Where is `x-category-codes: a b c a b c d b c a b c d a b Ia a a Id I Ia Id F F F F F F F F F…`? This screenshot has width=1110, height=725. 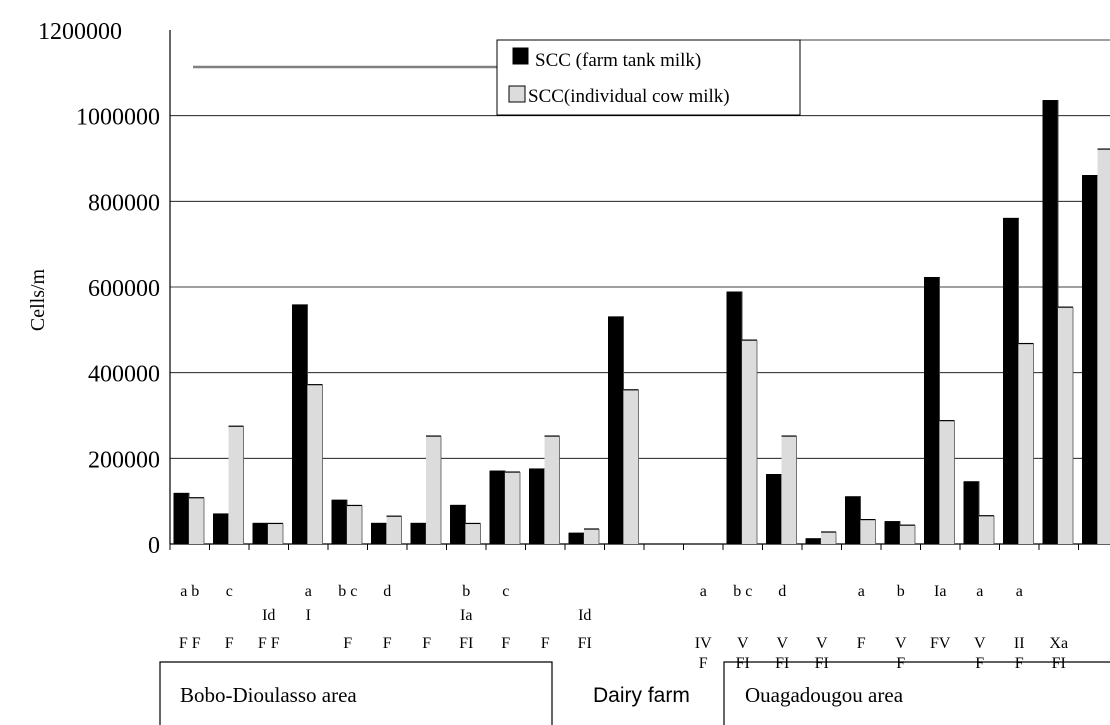 x-category-codes: a b c a b c d b c a b c d a b Ia a a Id I Ia Id F F F F F F F F F… is located at coordinates (623, 627).